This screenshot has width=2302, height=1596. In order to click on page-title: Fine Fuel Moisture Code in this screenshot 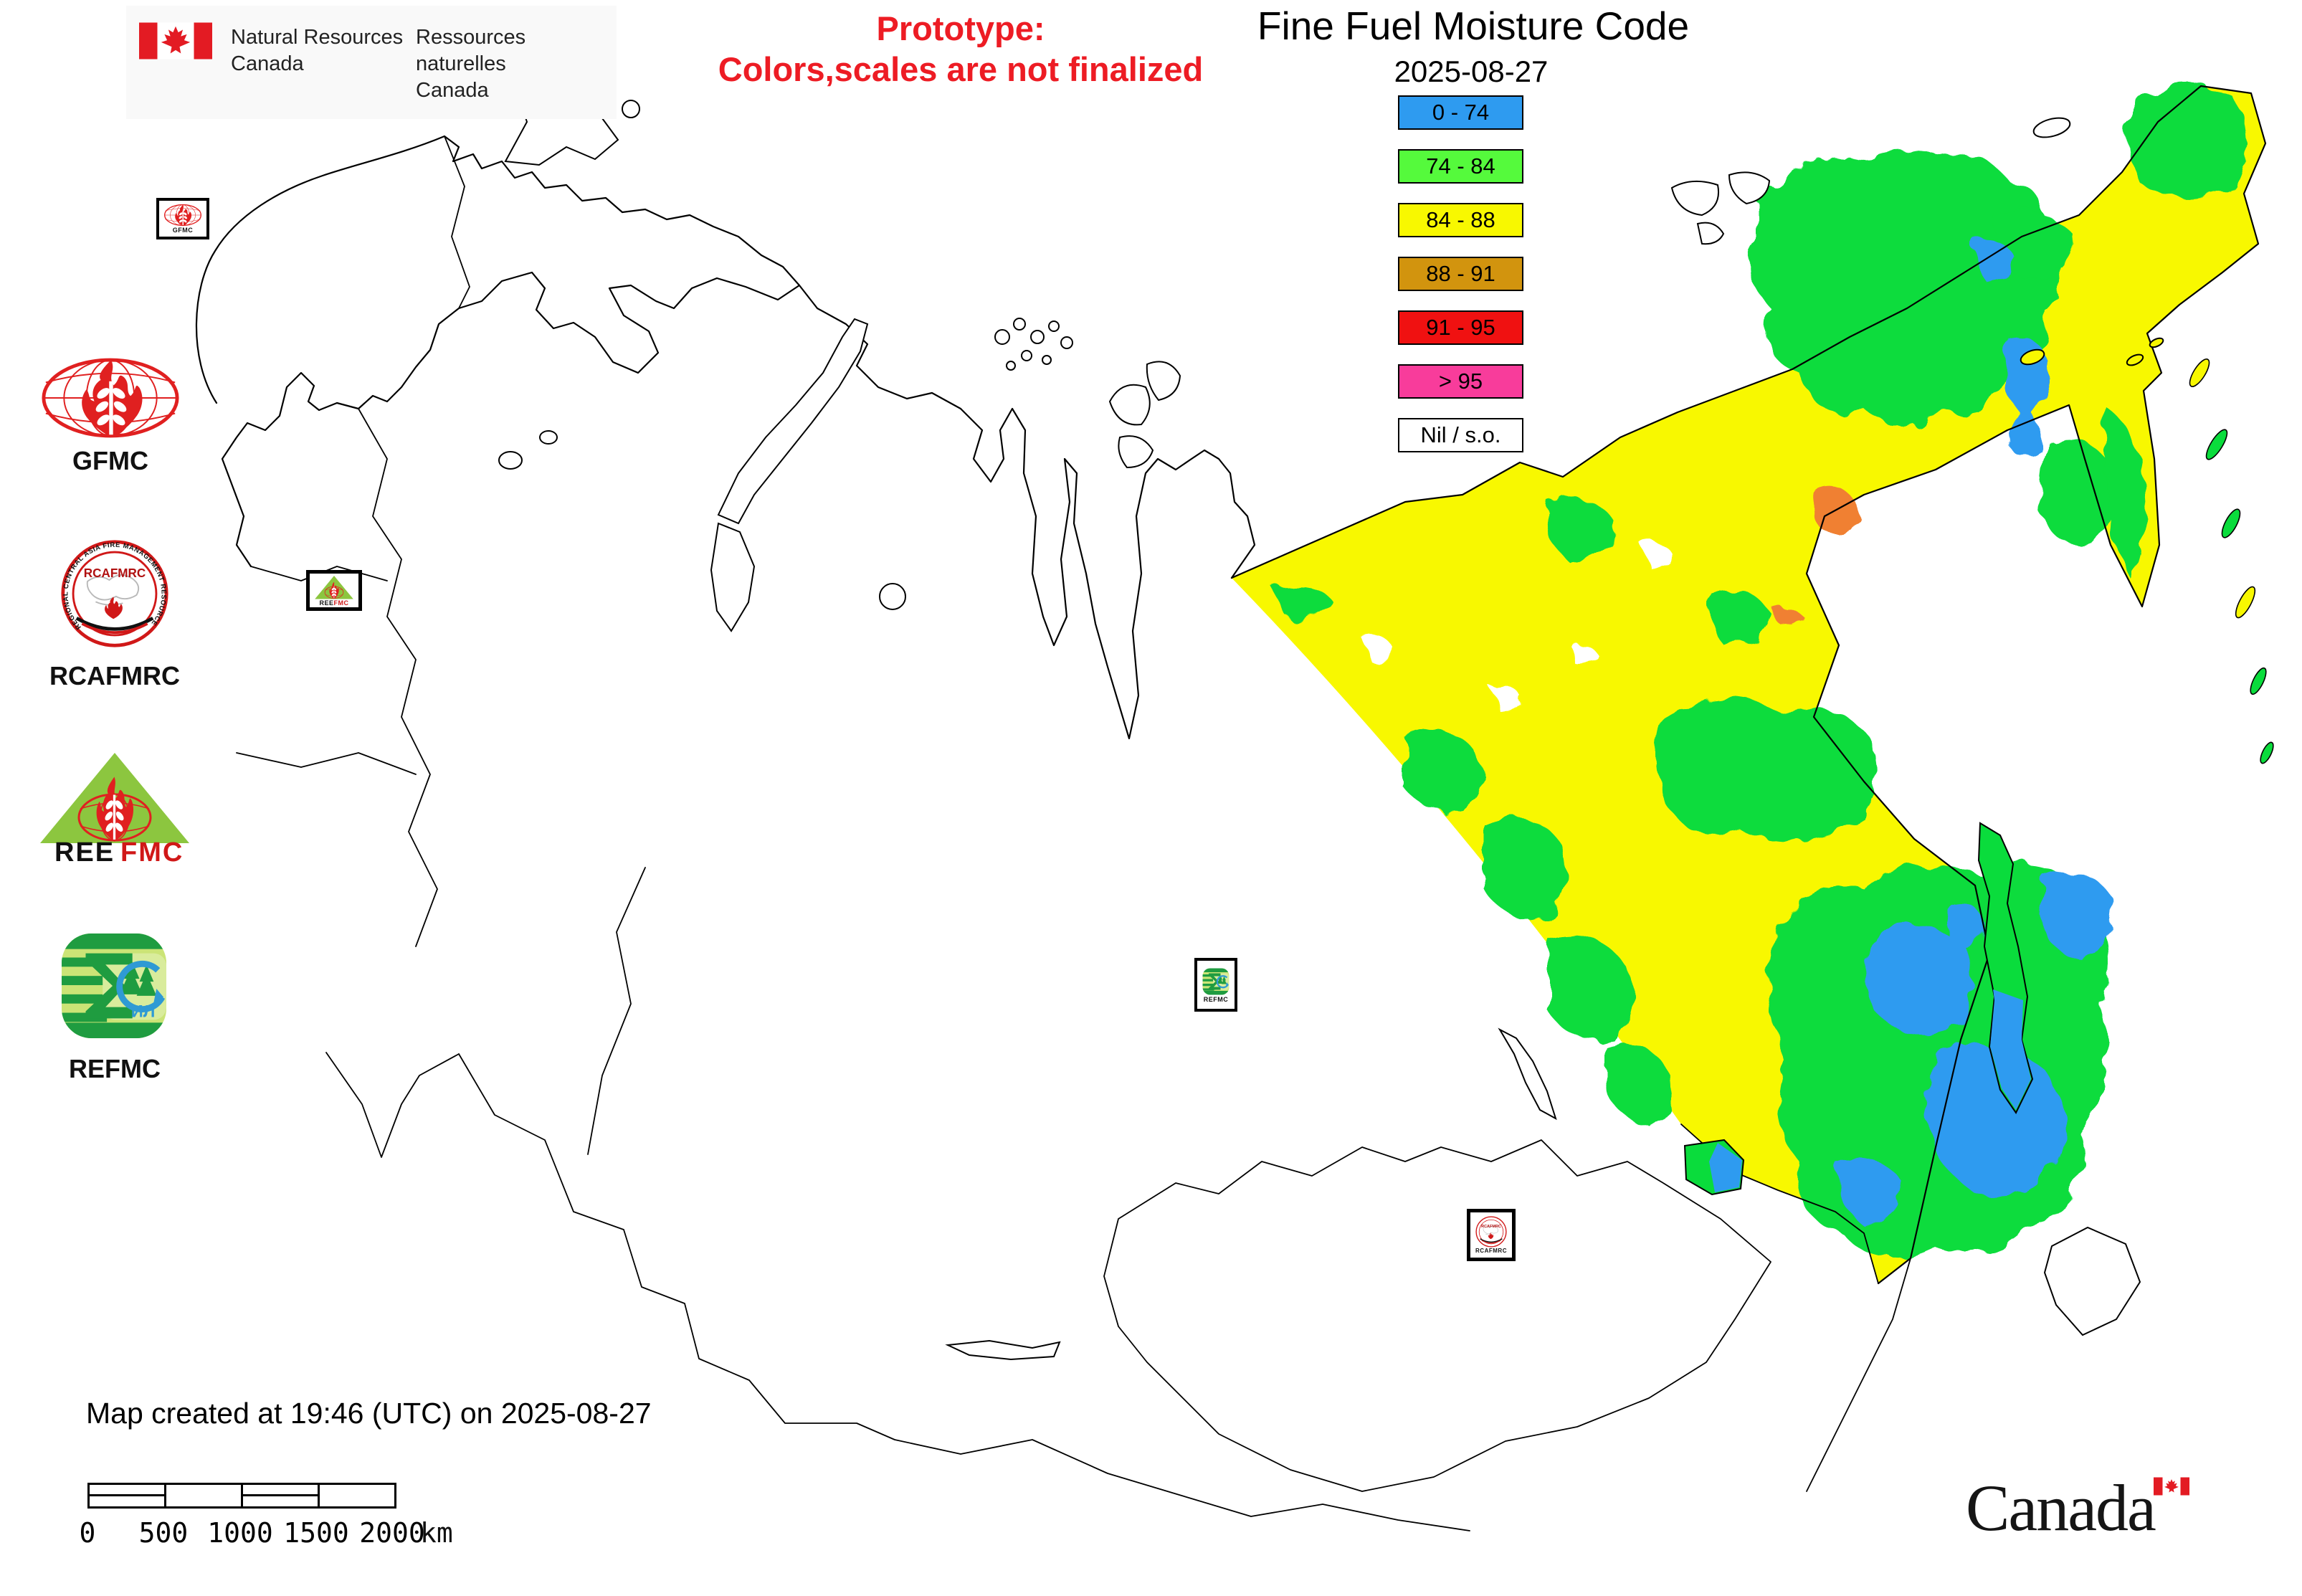, I will do `click(1474, 26)`.